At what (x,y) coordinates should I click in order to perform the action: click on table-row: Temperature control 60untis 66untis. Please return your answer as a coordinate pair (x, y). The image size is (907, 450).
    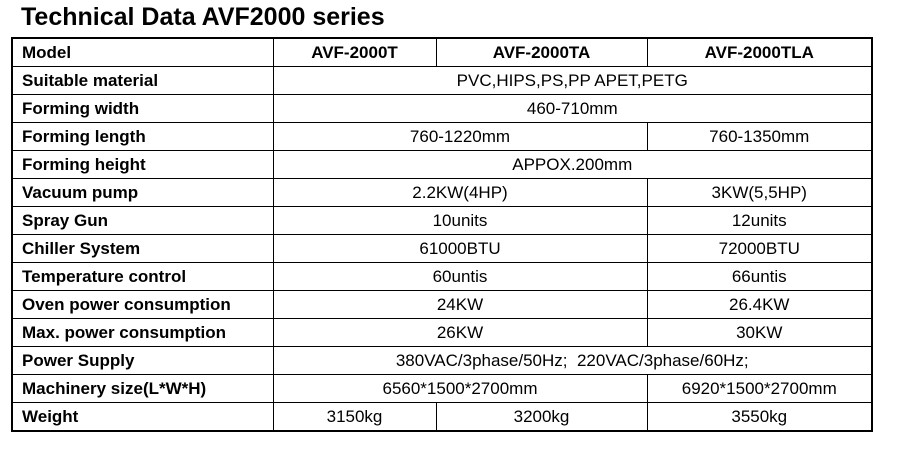
    Looking at the image, I should click on (442, 276).